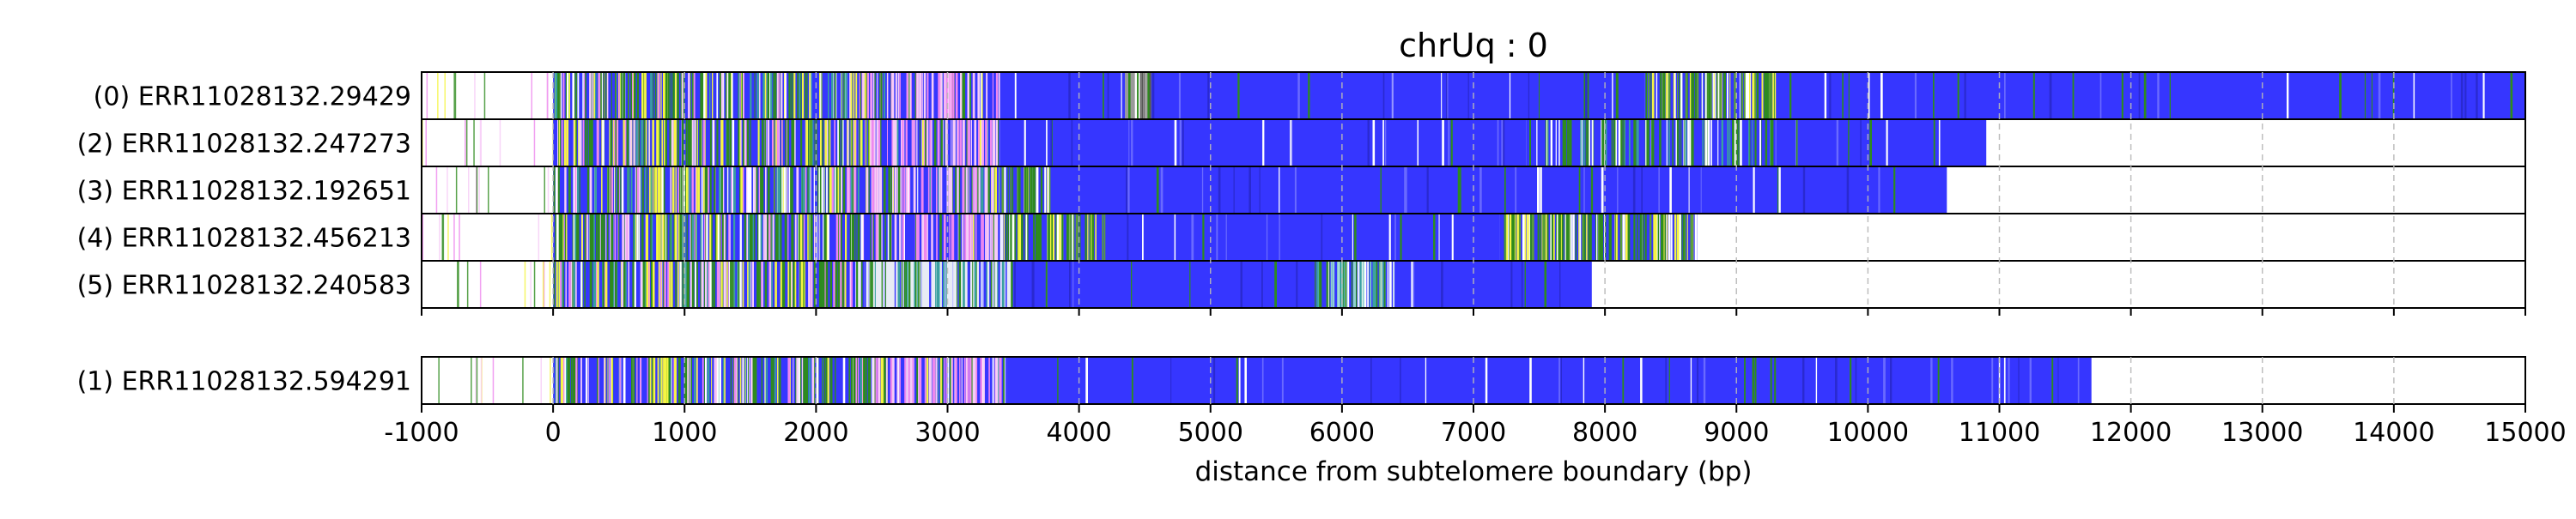  I want to click on read-label: (1) ERR11028132.594291, so click(244, 382).